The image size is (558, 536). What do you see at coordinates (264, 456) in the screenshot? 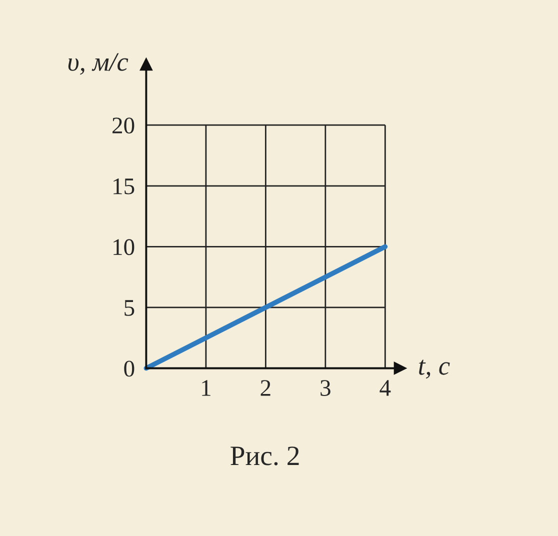
I see `text: Рис. 2` at bounding box center [264, 456].